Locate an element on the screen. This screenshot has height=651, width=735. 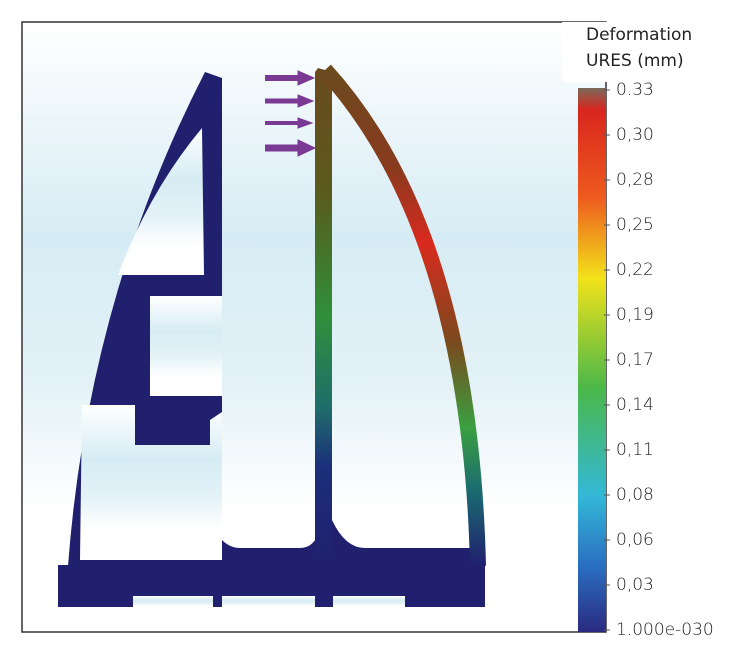
right-base is located at coordinates (401, 543).